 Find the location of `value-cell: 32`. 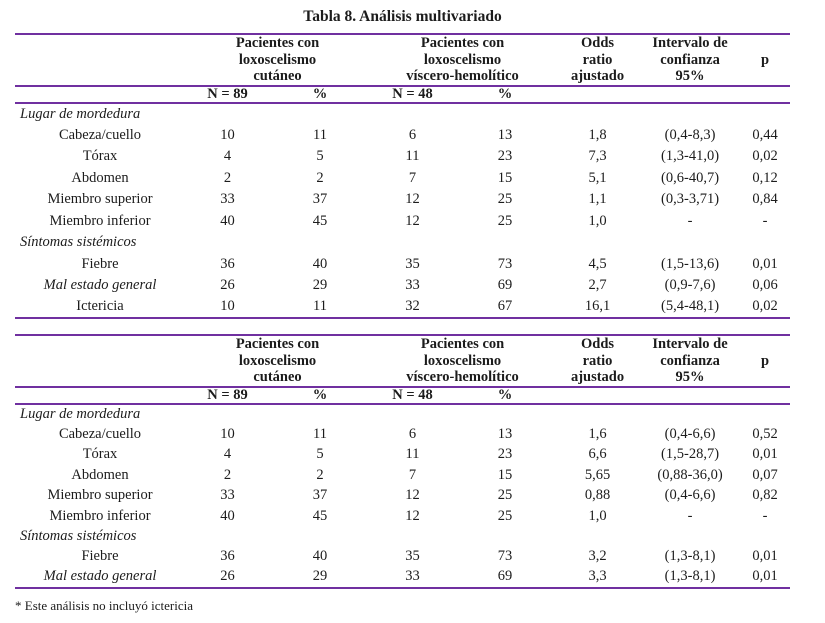

value-cell: 32 is located at coordinates (412, 306).